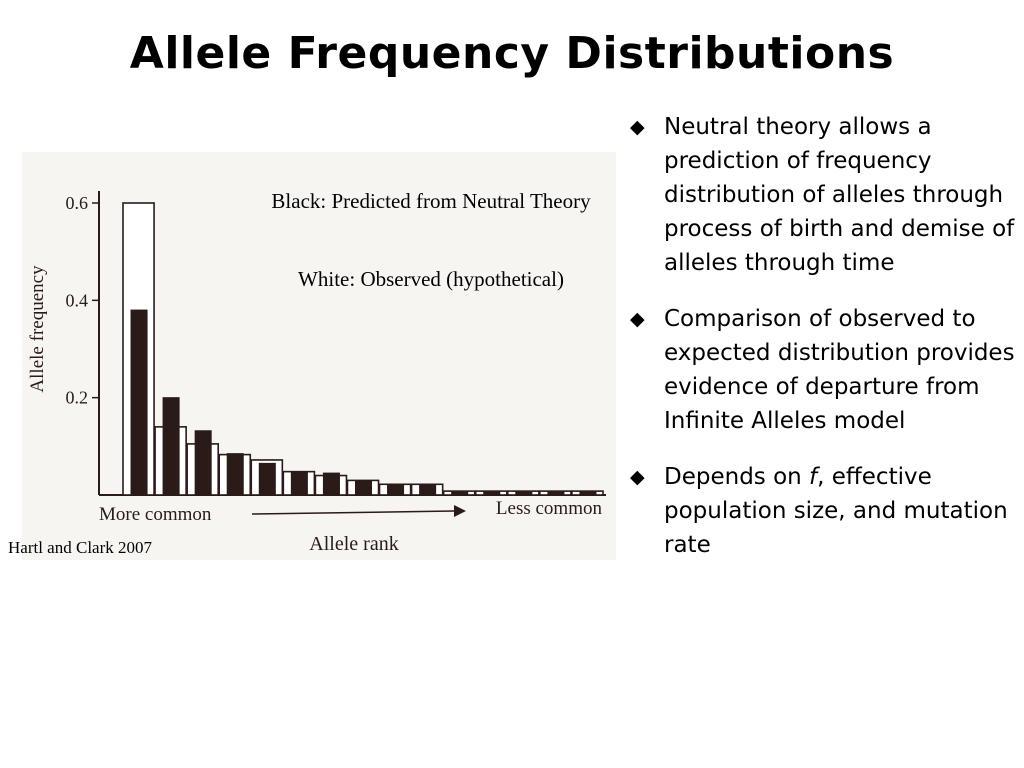 Image resolution: width=1024 pixels, height=768 pixels. I want to click on bullet-text-pre: Depends on, so click(737, 477).